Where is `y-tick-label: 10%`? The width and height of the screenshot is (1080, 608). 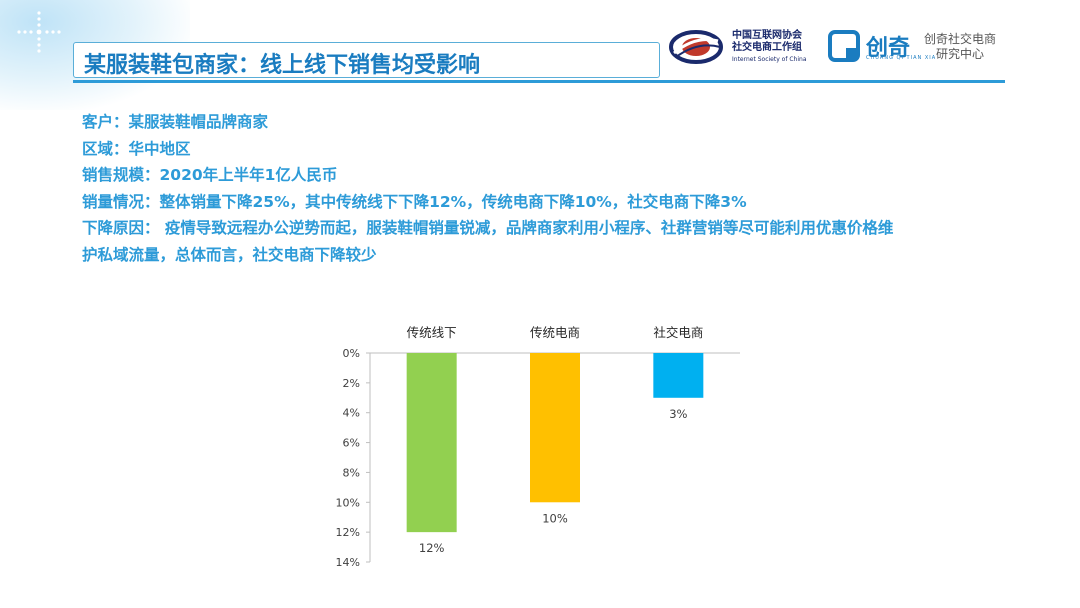 y-tick-label: 10% is located at coordinates (348, 502).